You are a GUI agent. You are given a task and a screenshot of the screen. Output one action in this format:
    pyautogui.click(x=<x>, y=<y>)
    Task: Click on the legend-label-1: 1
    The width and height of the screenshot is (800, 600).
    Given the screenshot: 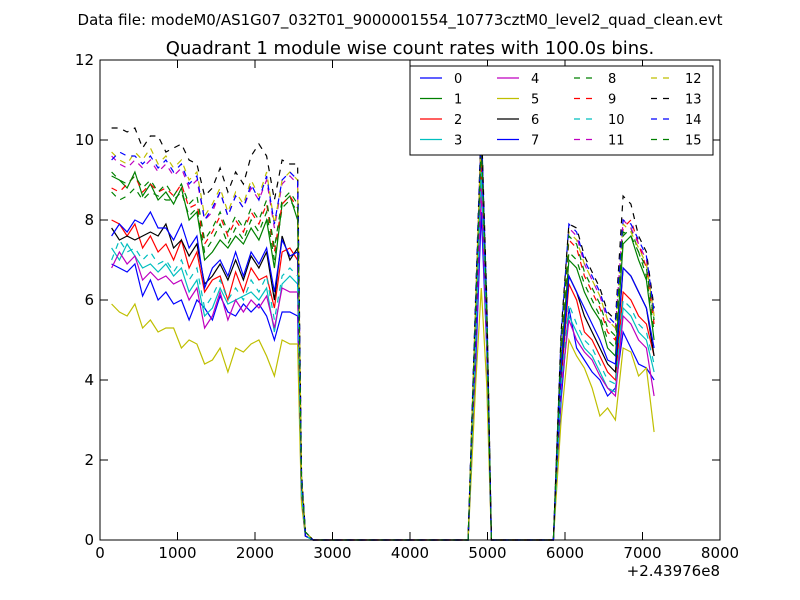 What is the action you would take?
    pyautogui.click(x=458, y=100)
    